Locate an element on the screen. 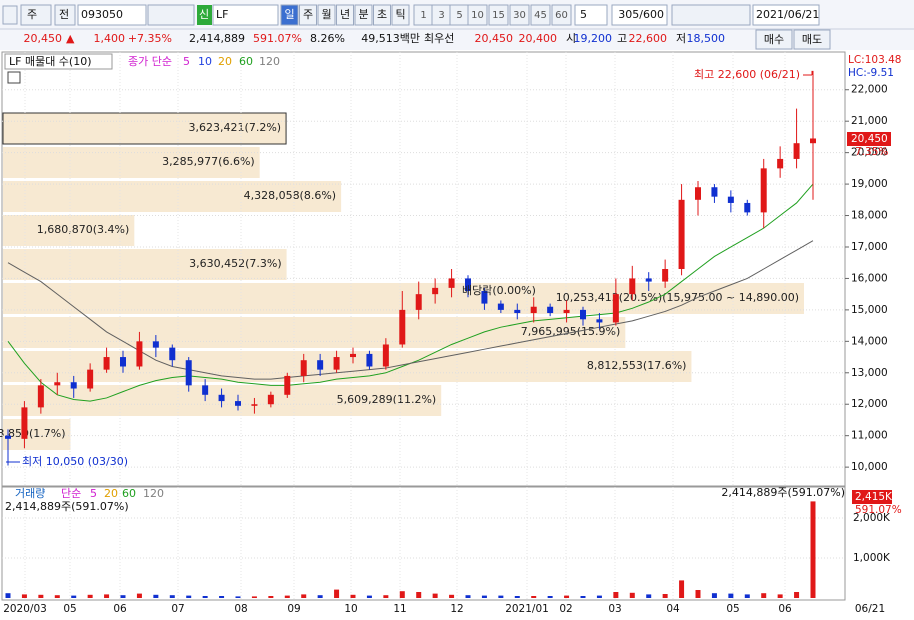  buy: 매수 is located at coordinates (774, 39).